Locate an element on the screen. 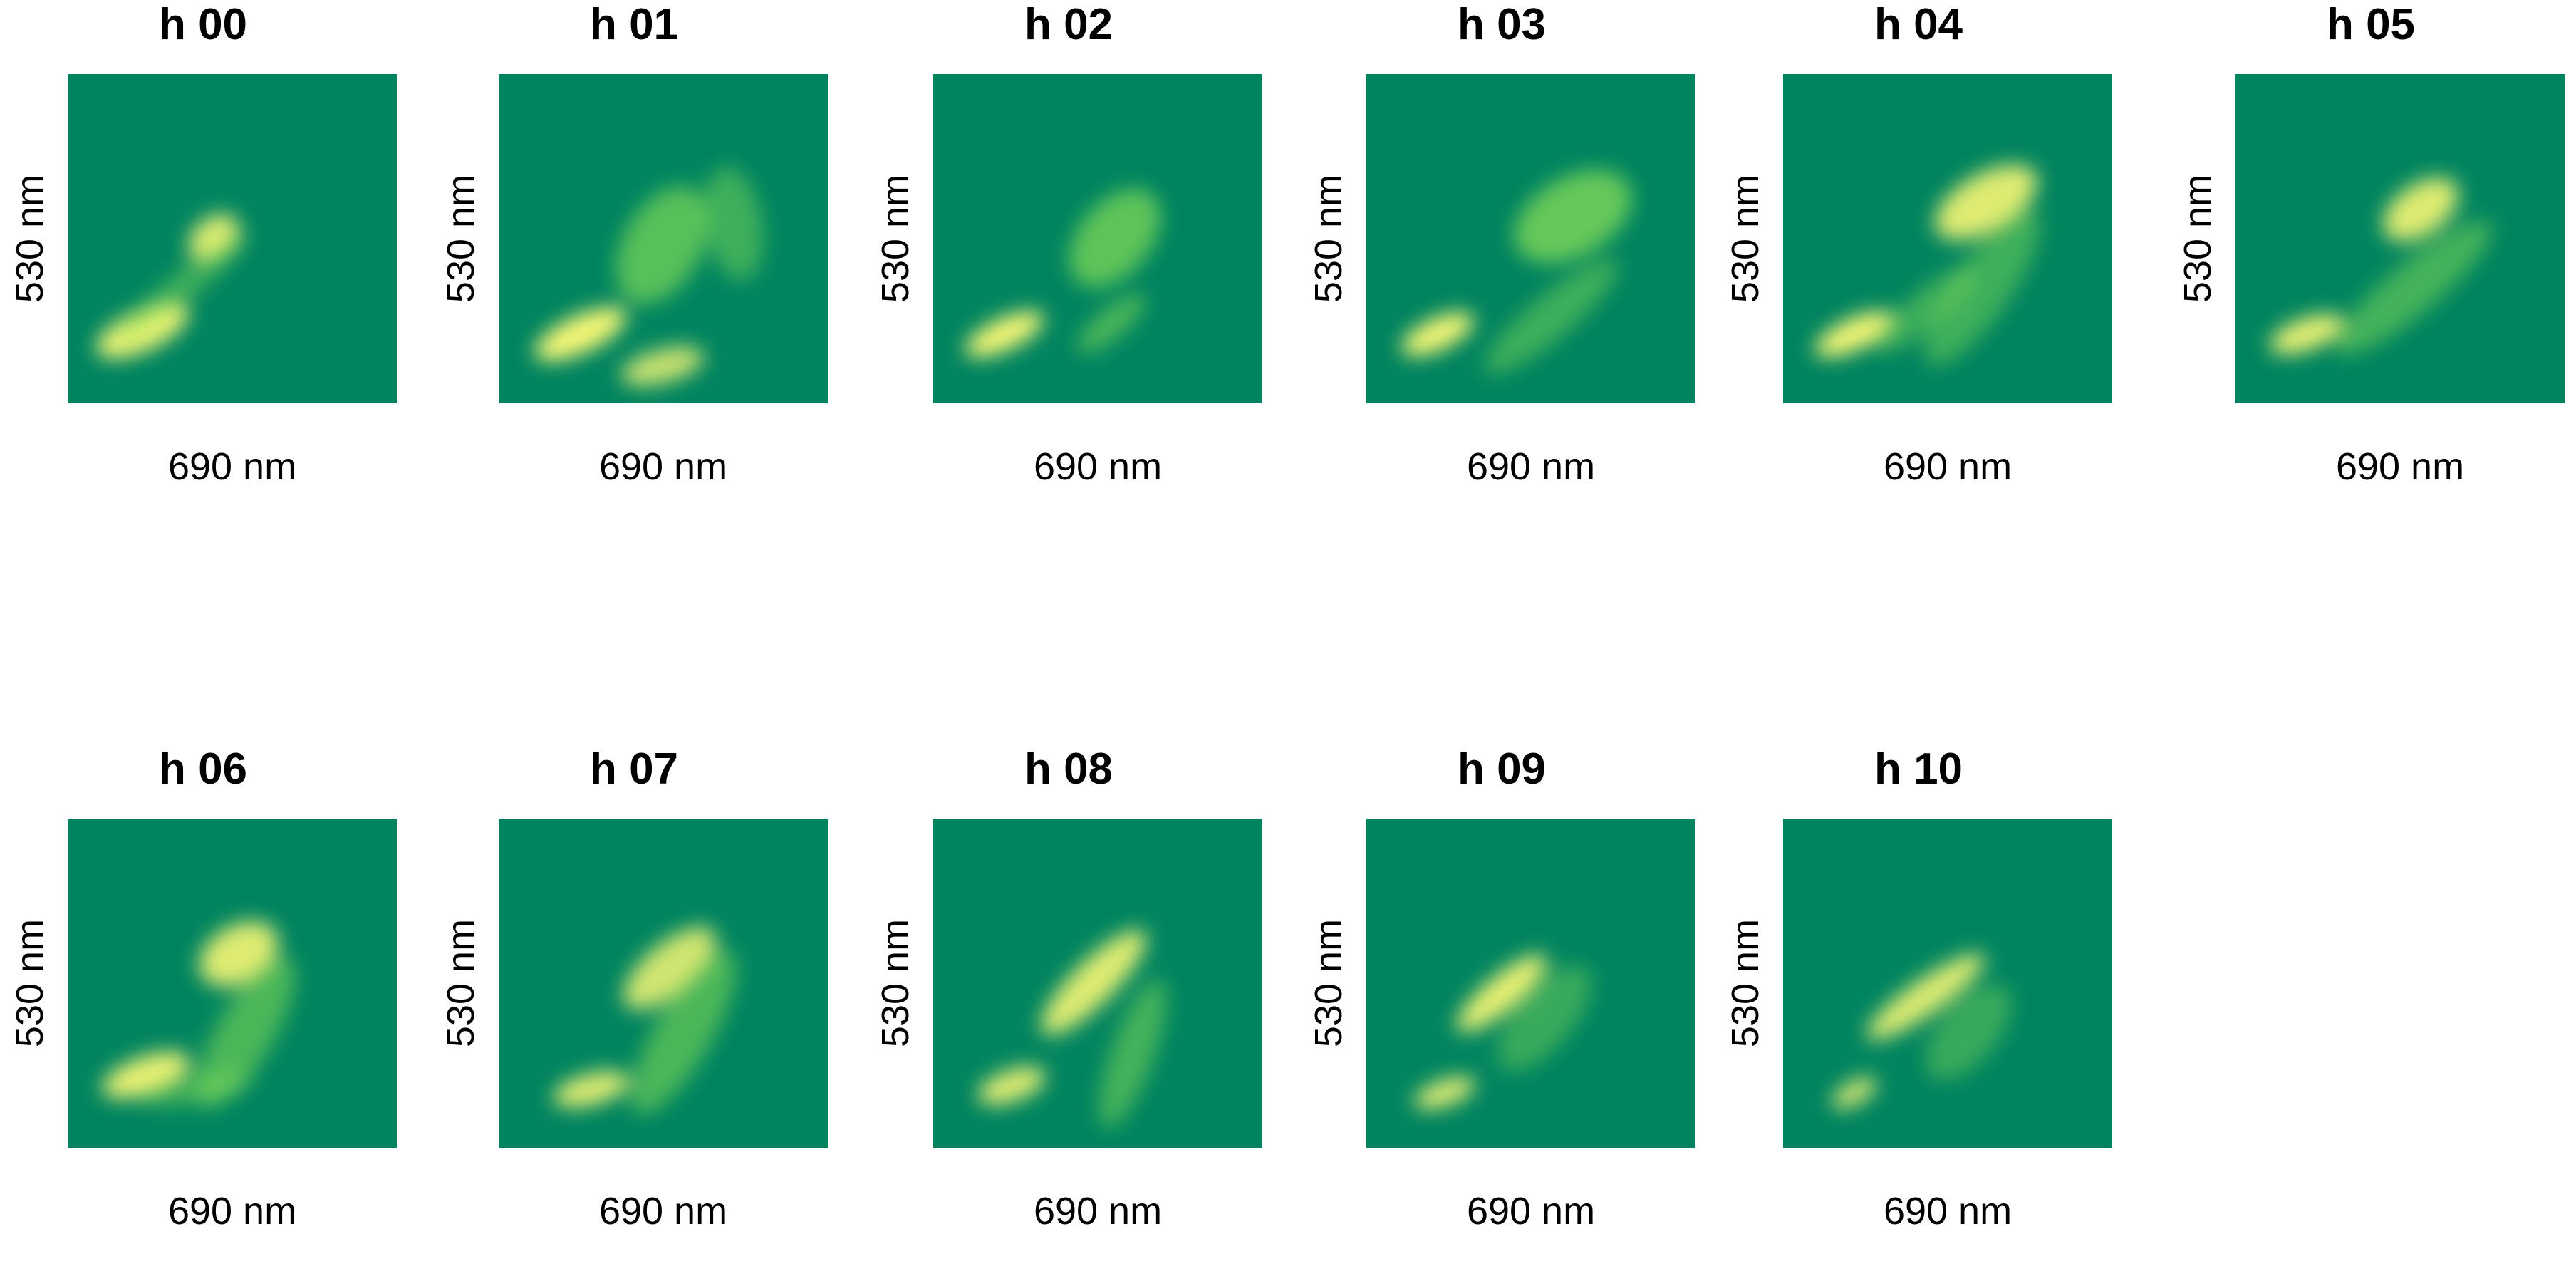  heatmap-panel: h 05 530 nm 690 nm is located at coordinates (2372, 270).